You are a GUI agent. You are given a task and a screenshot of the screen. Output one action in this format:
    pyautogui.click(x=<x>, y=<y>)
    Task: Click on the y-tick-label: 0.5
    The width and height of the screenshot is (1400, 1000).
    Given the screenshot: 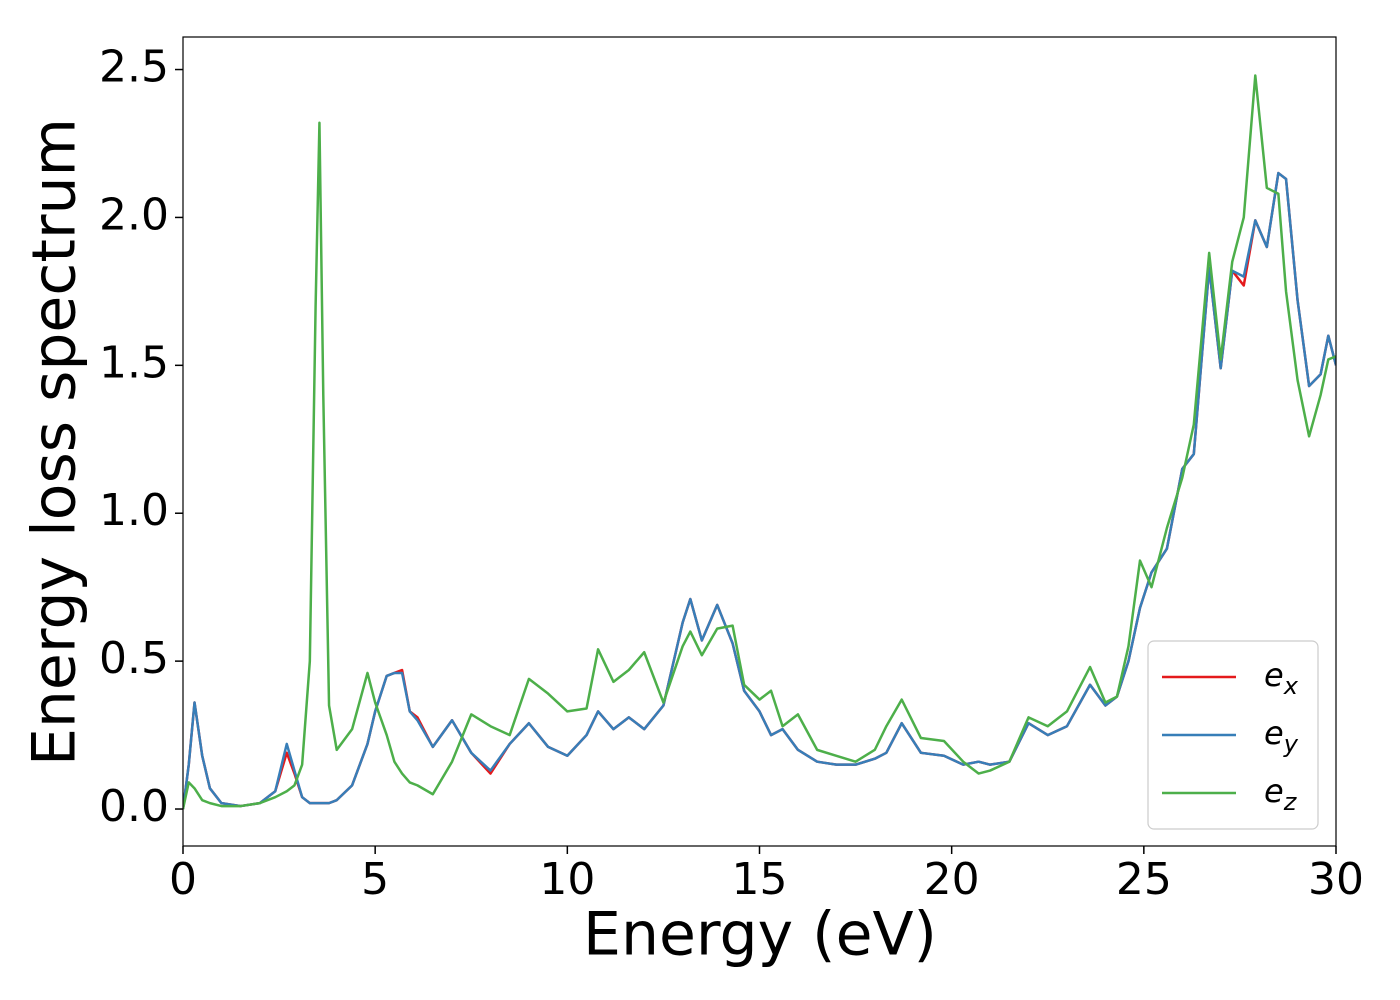 What is the action you would take?
    pyautogui.click(x=134, y=658)
    